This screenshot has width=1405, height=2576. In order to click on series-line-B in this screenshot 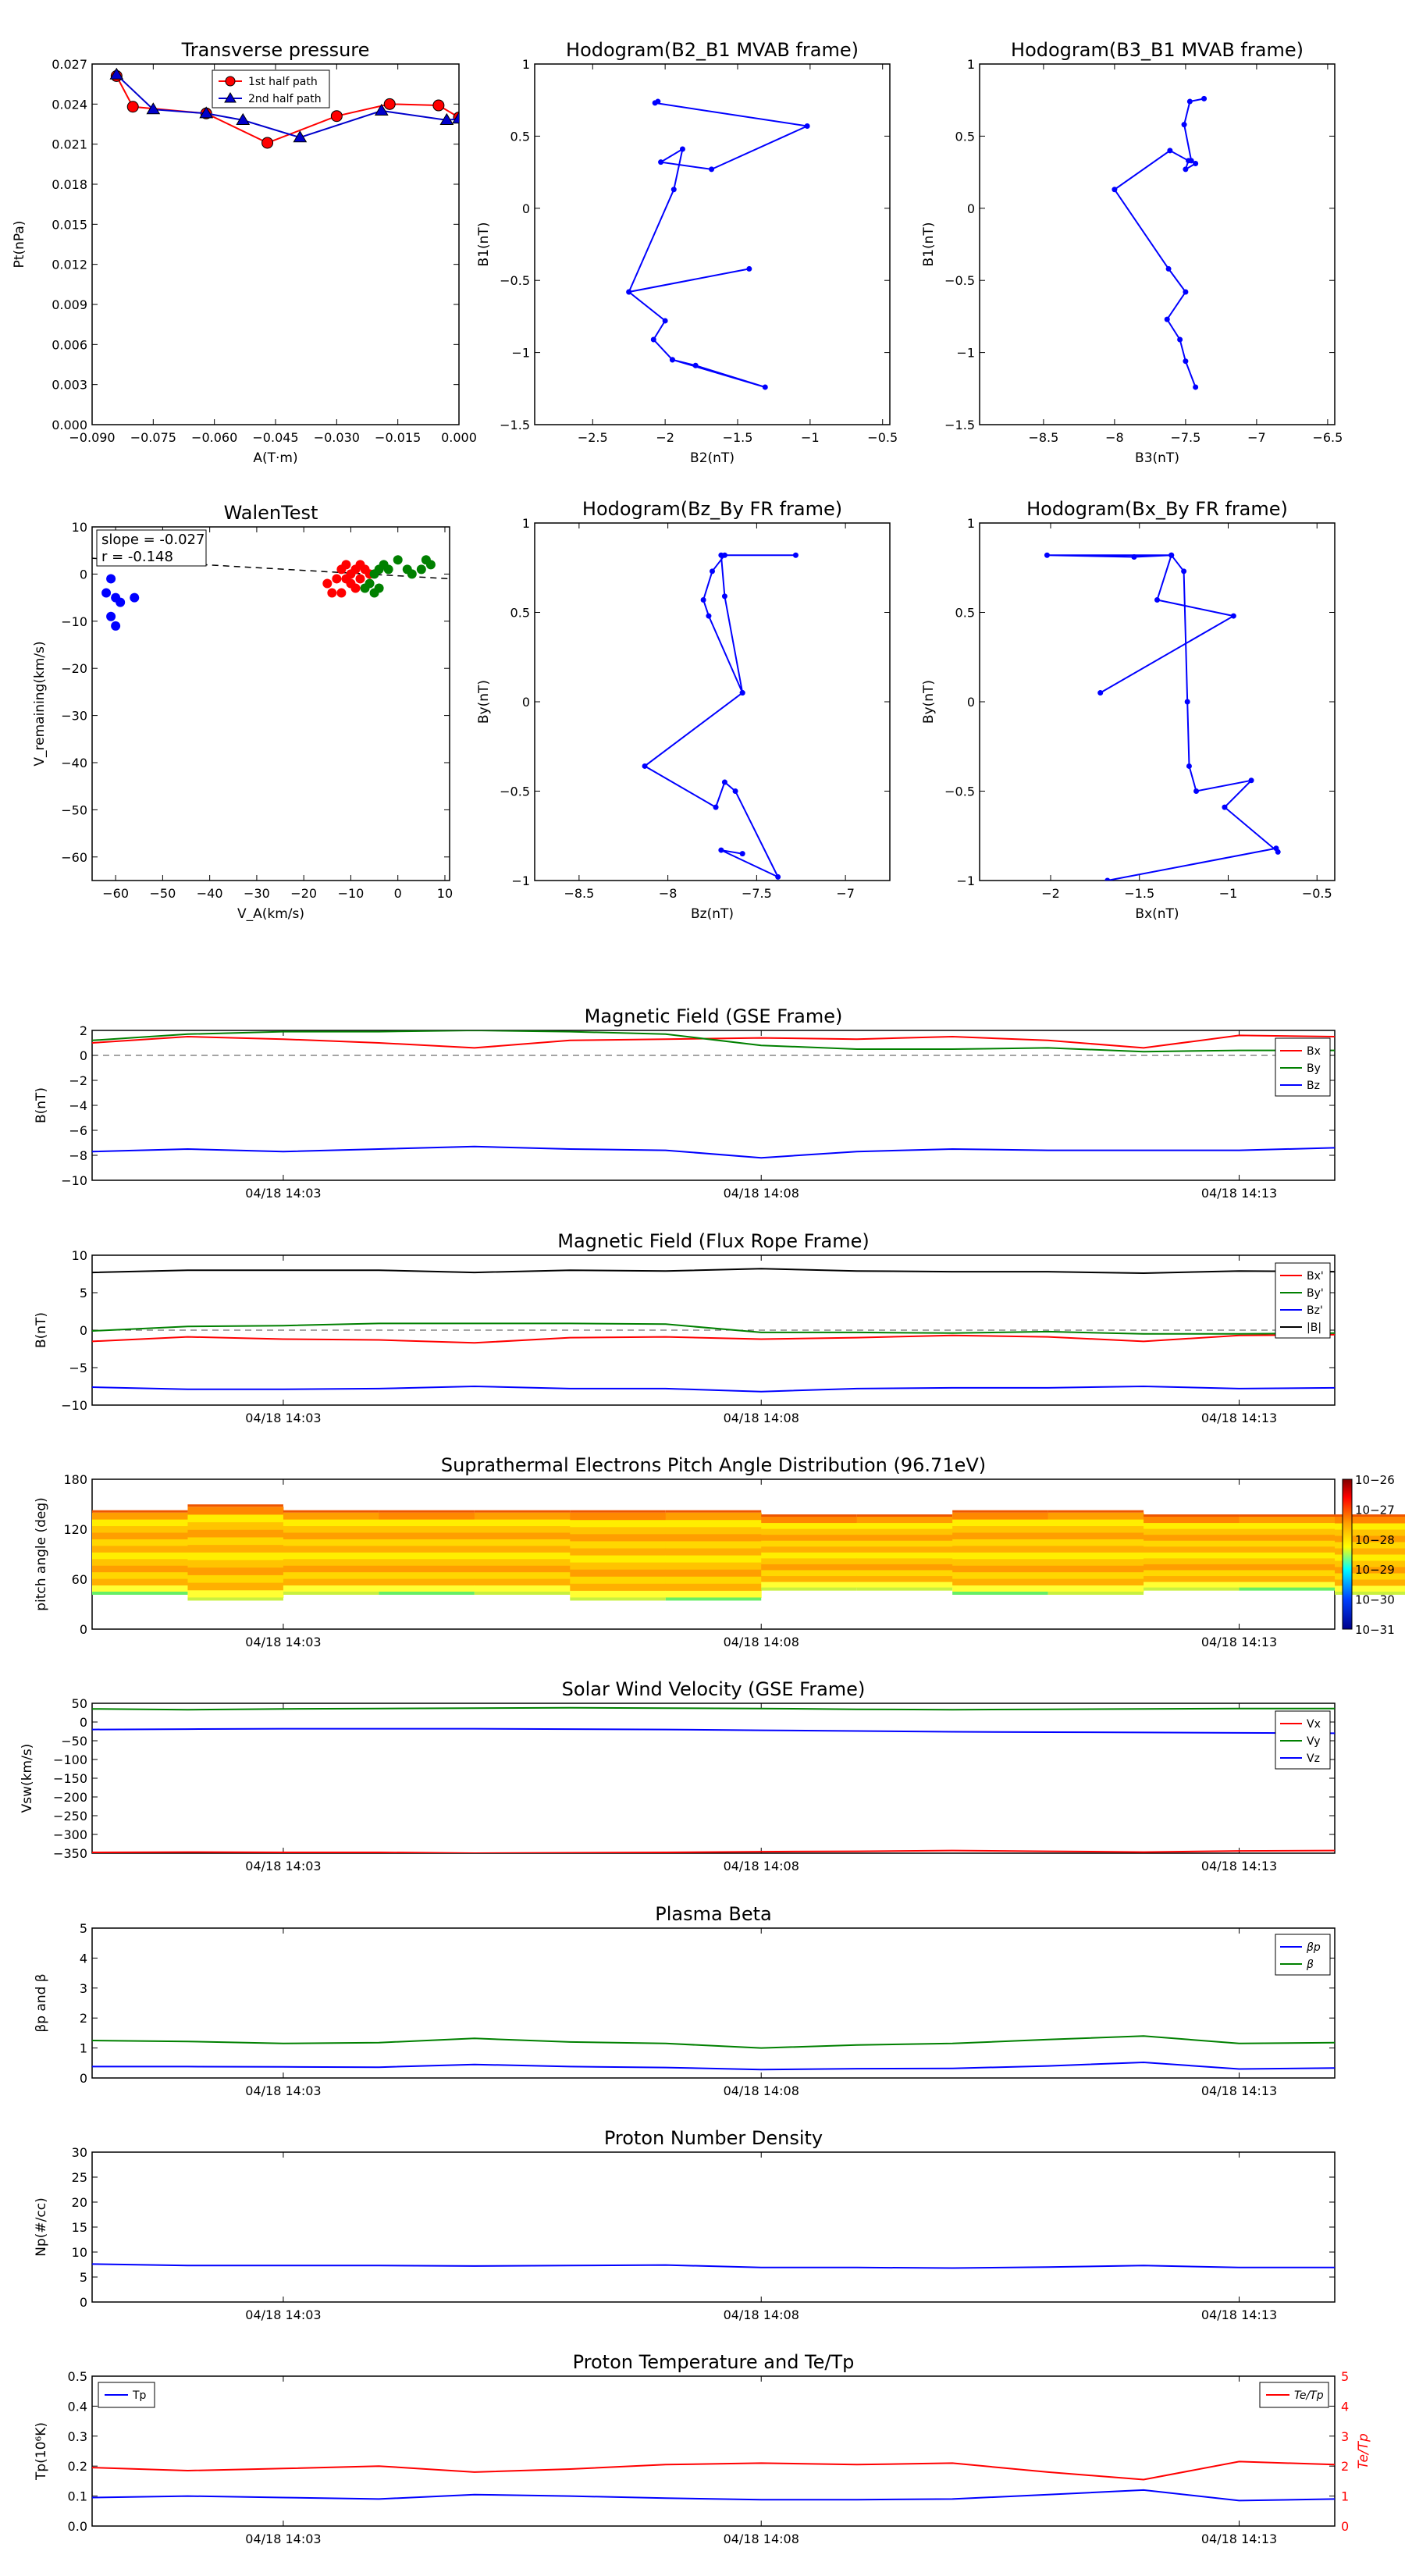, I will do `click(714, 1271)`.